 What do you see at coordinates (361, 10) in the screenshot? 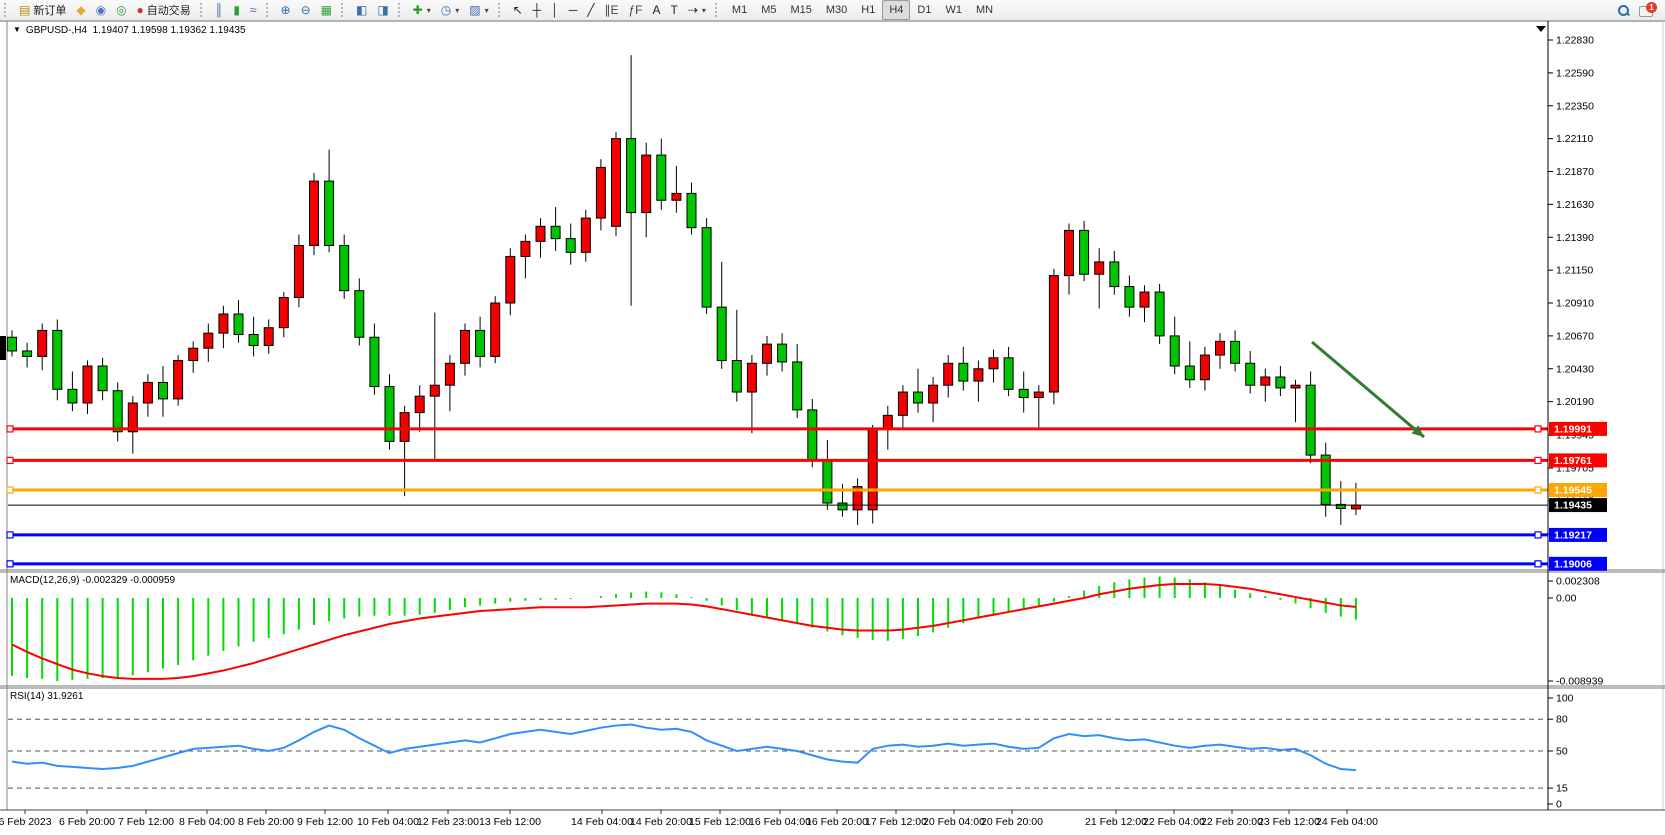
I see `new-chart-button: ◧` at bounding box center [361, 10].